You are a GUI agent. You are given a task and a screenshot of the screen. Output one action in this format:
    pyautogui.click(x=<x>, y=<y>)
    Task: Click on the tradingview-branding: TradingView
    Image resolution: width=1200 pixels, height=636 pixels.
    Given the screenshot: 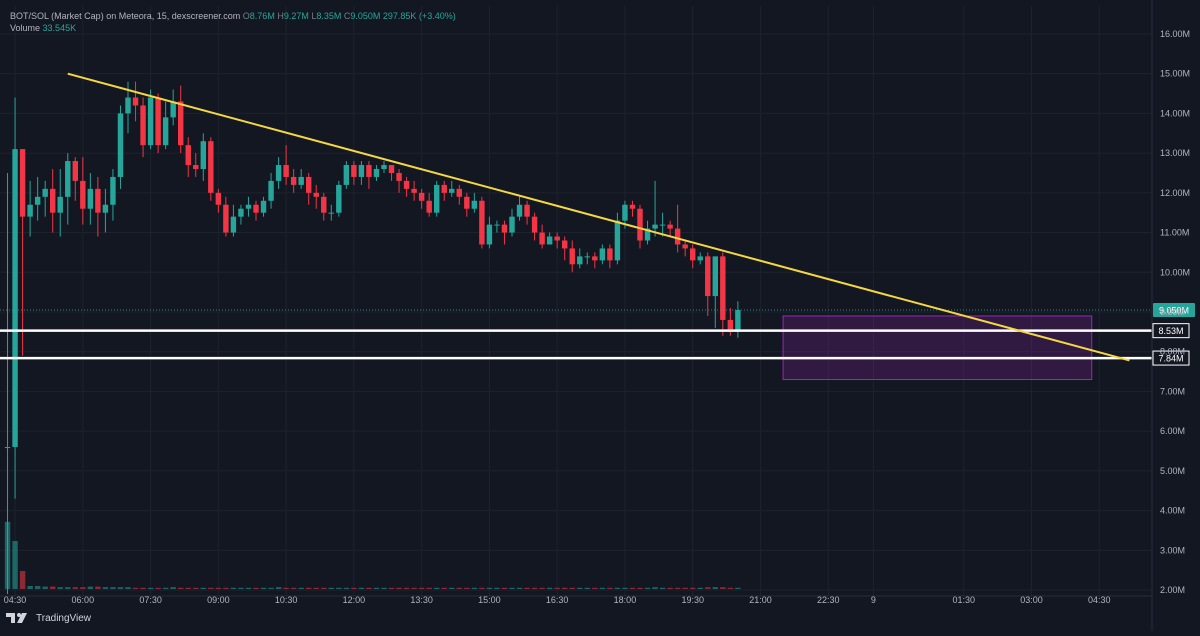 What is the action you would take?
    pyautogui.click(x=48, y=618)
    